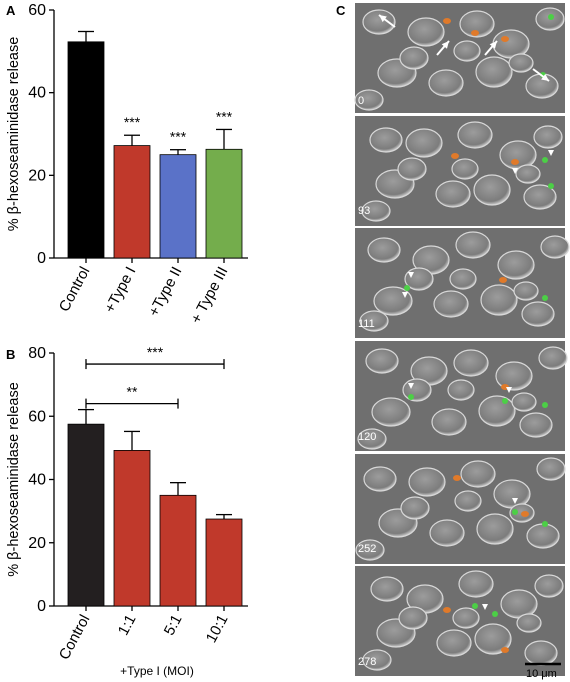 The image size is (570, 682). What do you see at coordinates (37, 480) in the screenshot?
I see `y-tick-label: 40` at bounding box center [37, 480].